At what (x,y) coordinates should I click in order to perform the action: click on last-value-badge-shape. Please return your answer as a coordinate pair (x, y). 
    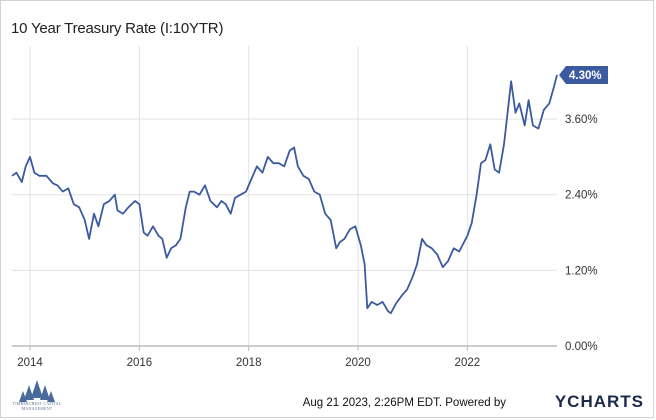
    Looking at the image, I should click on (583, 75).